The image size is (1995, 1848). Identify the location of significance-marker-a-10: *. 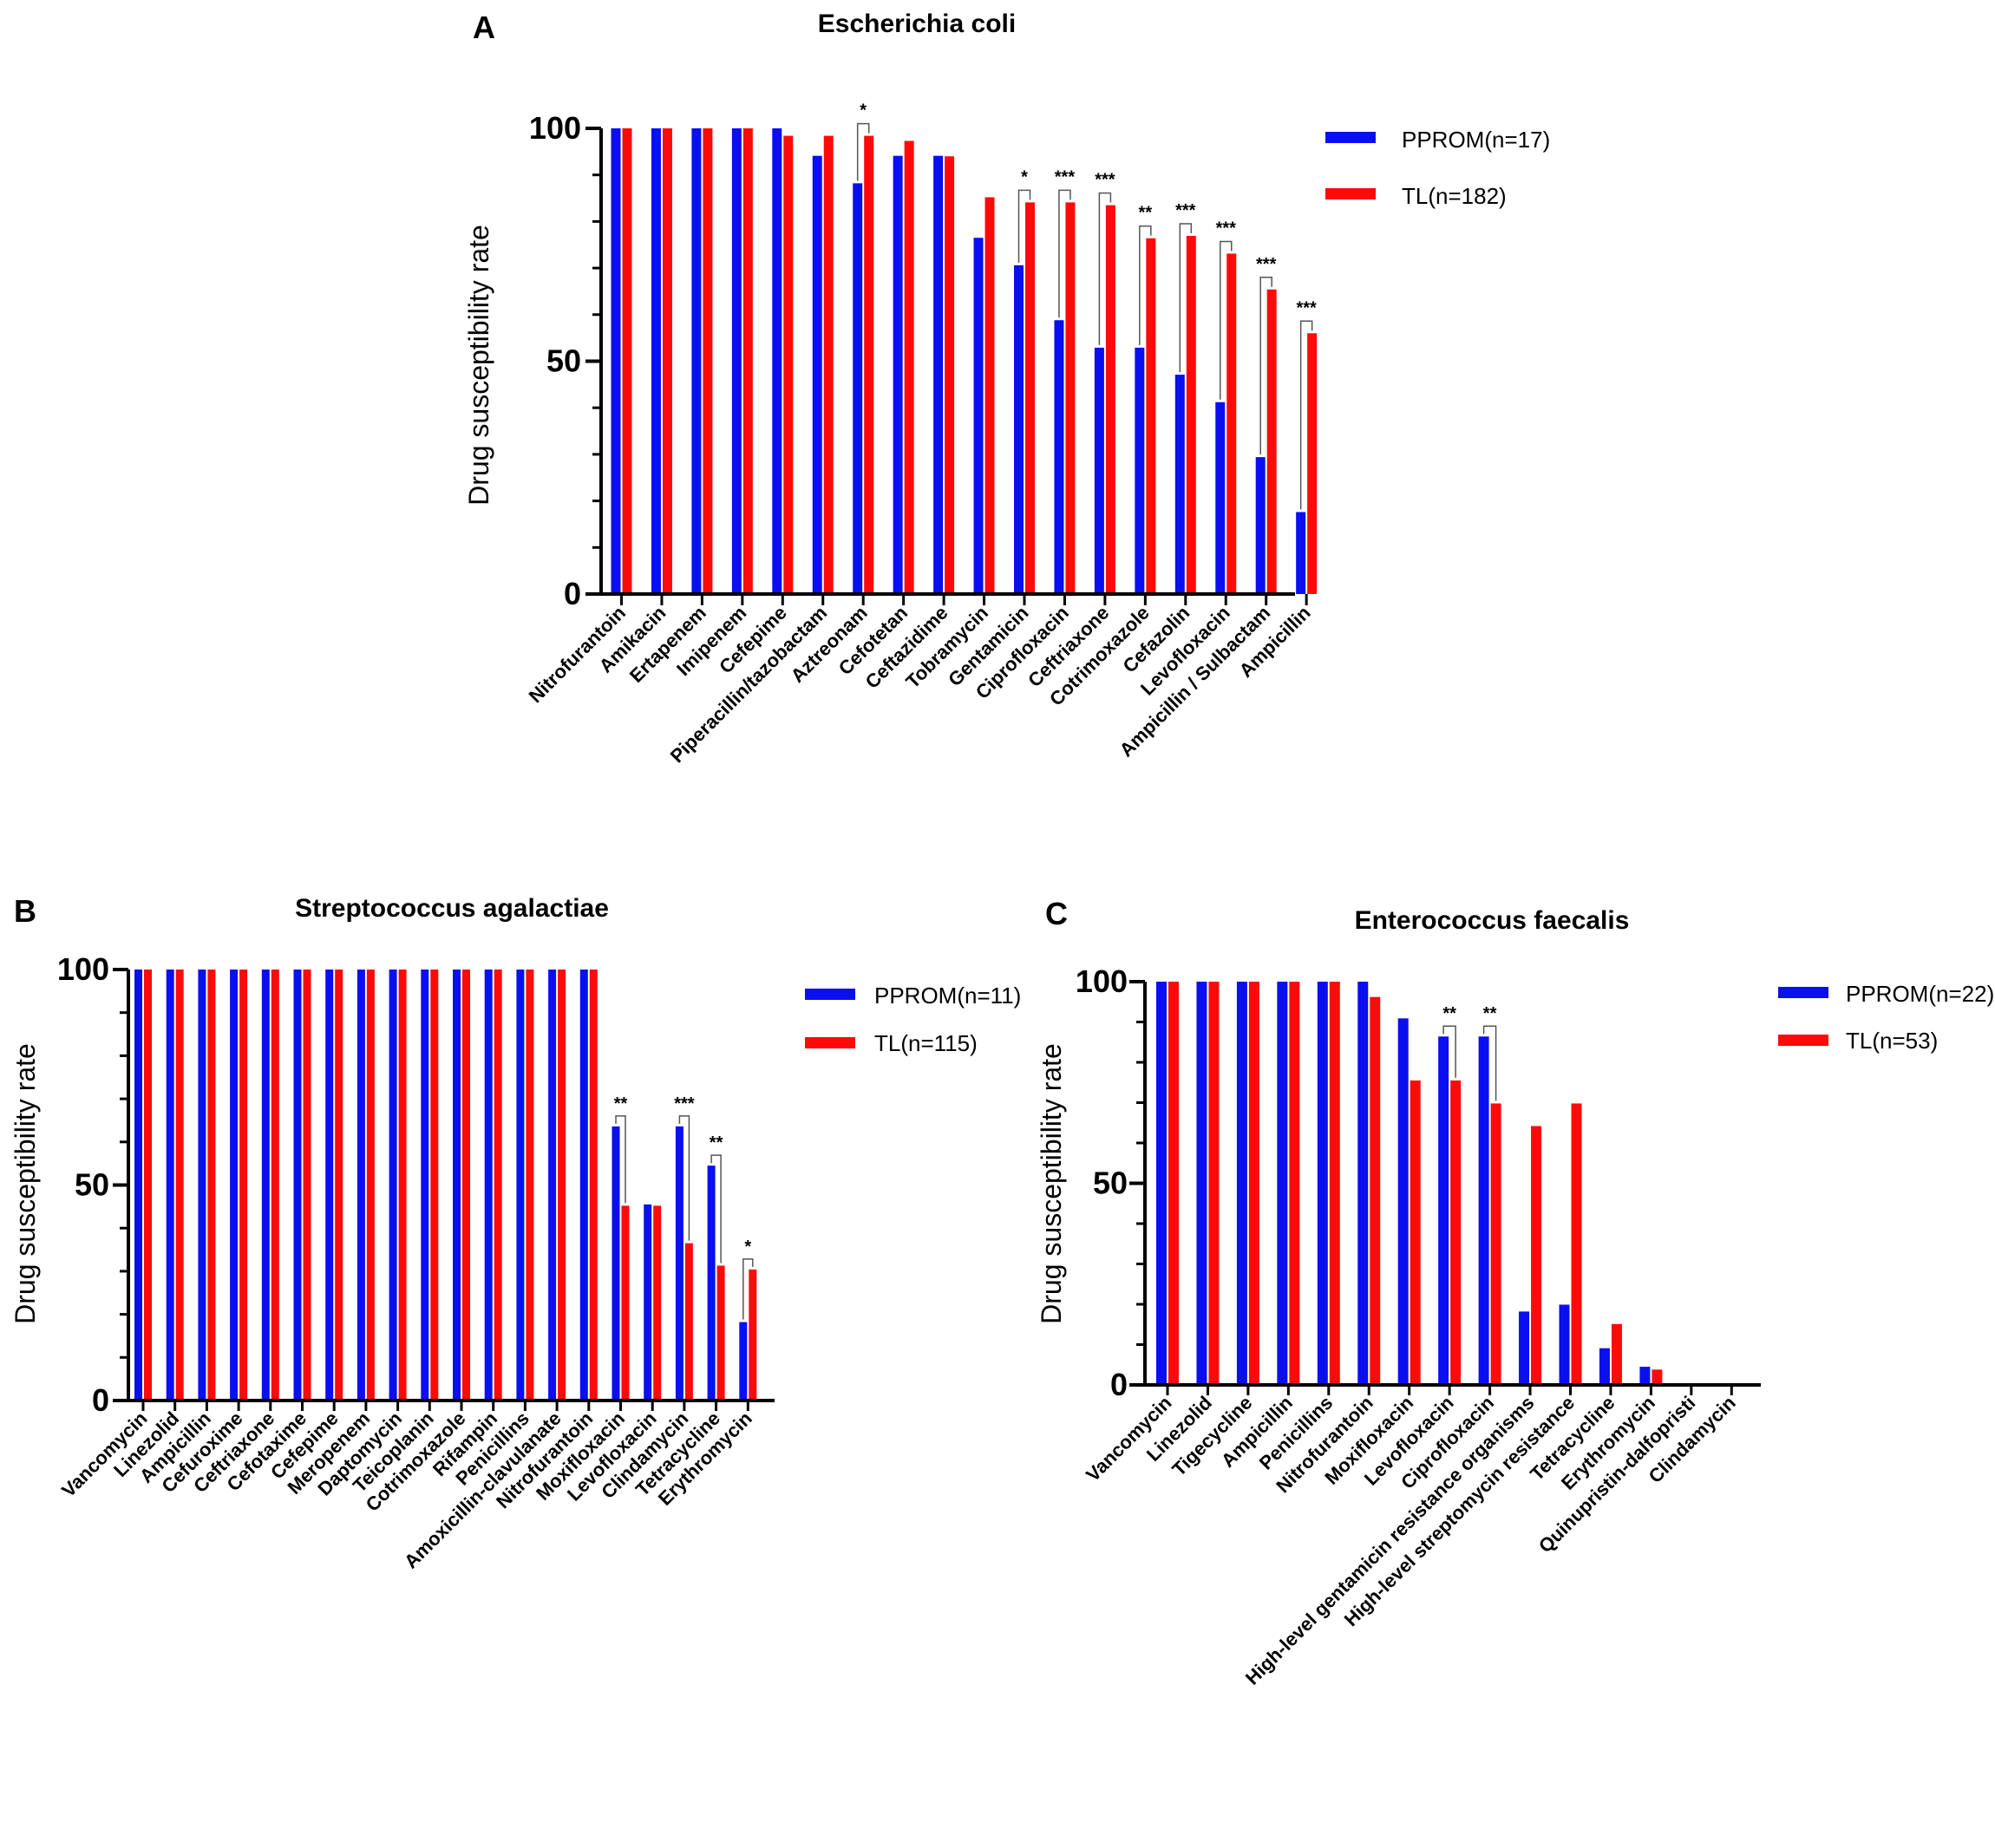
(1024, 176).